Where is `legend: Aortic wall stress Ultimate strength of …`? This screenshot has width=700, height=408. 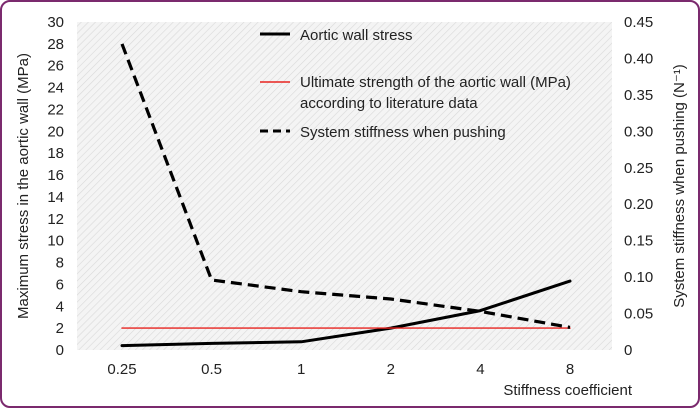 legend: Aortic wall stress Ultimate strength of … is located at coordinates (415, 84).